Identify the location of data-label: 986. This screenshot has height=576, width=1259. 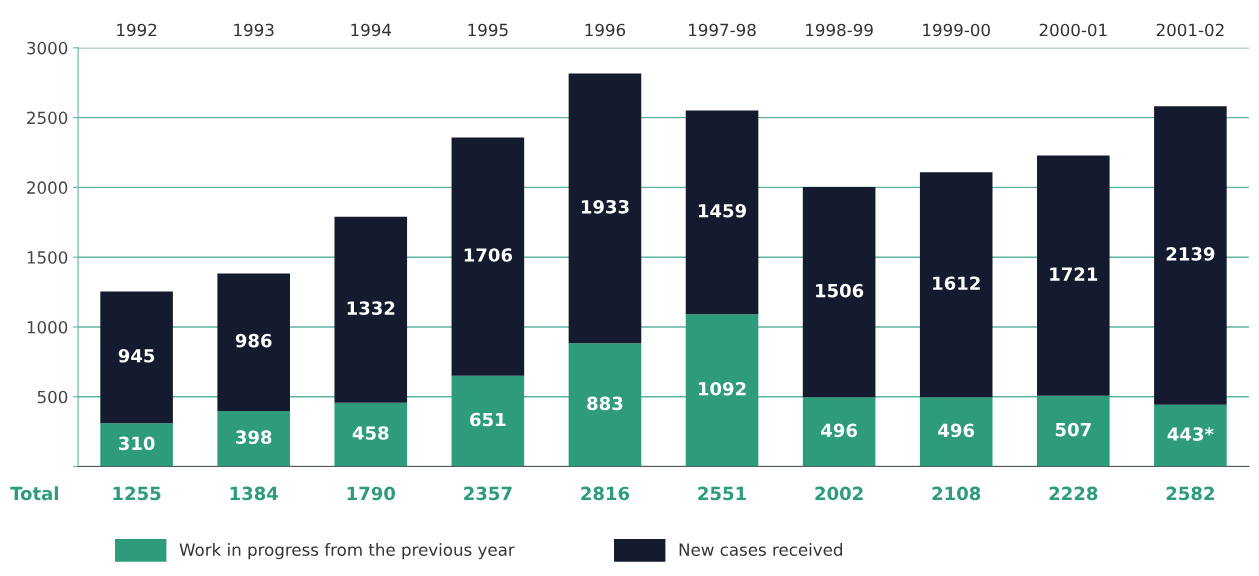
(253, 340).